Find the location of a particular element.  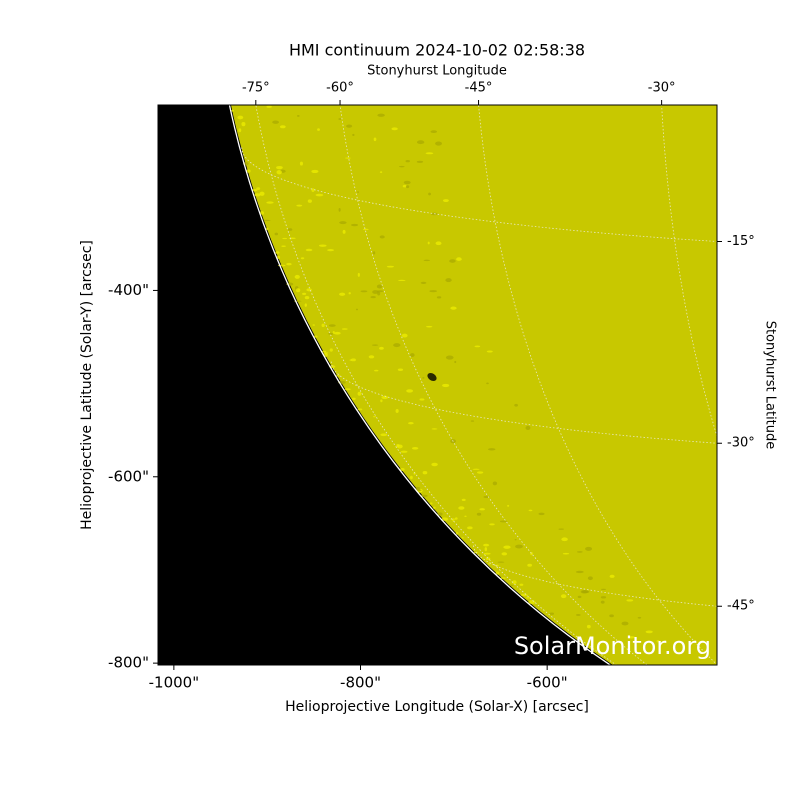

y-tick-label: -400" is located at coordinates (128, 290).